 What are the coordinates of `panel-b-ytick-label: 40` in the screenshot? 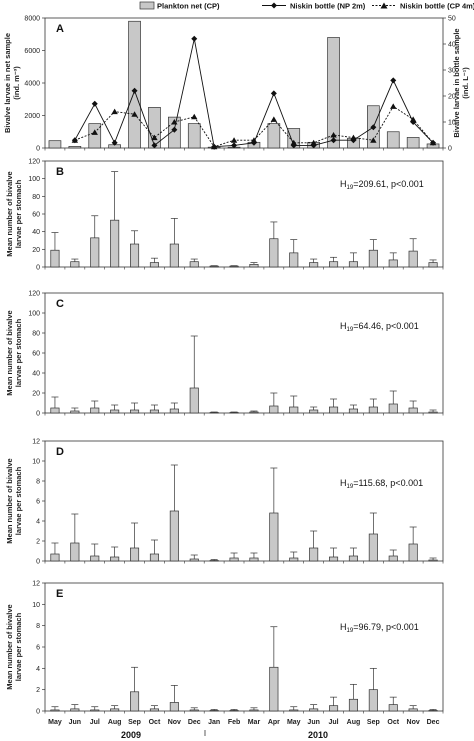 It's located at (36, 232).